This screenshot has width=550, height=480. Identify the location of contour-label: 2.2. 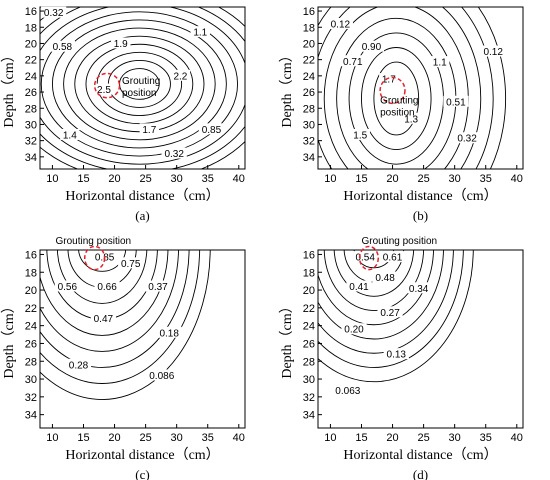
(180, 76).